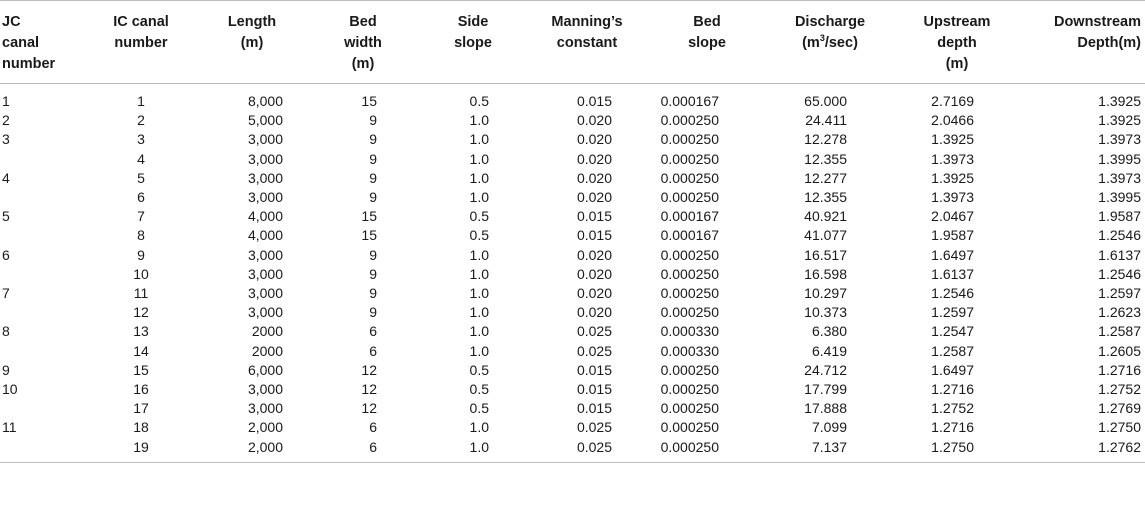  Describe the element at coordinates (141, 408) in the screenshot. I see `cell-ic-canal-number: 17` at that location.